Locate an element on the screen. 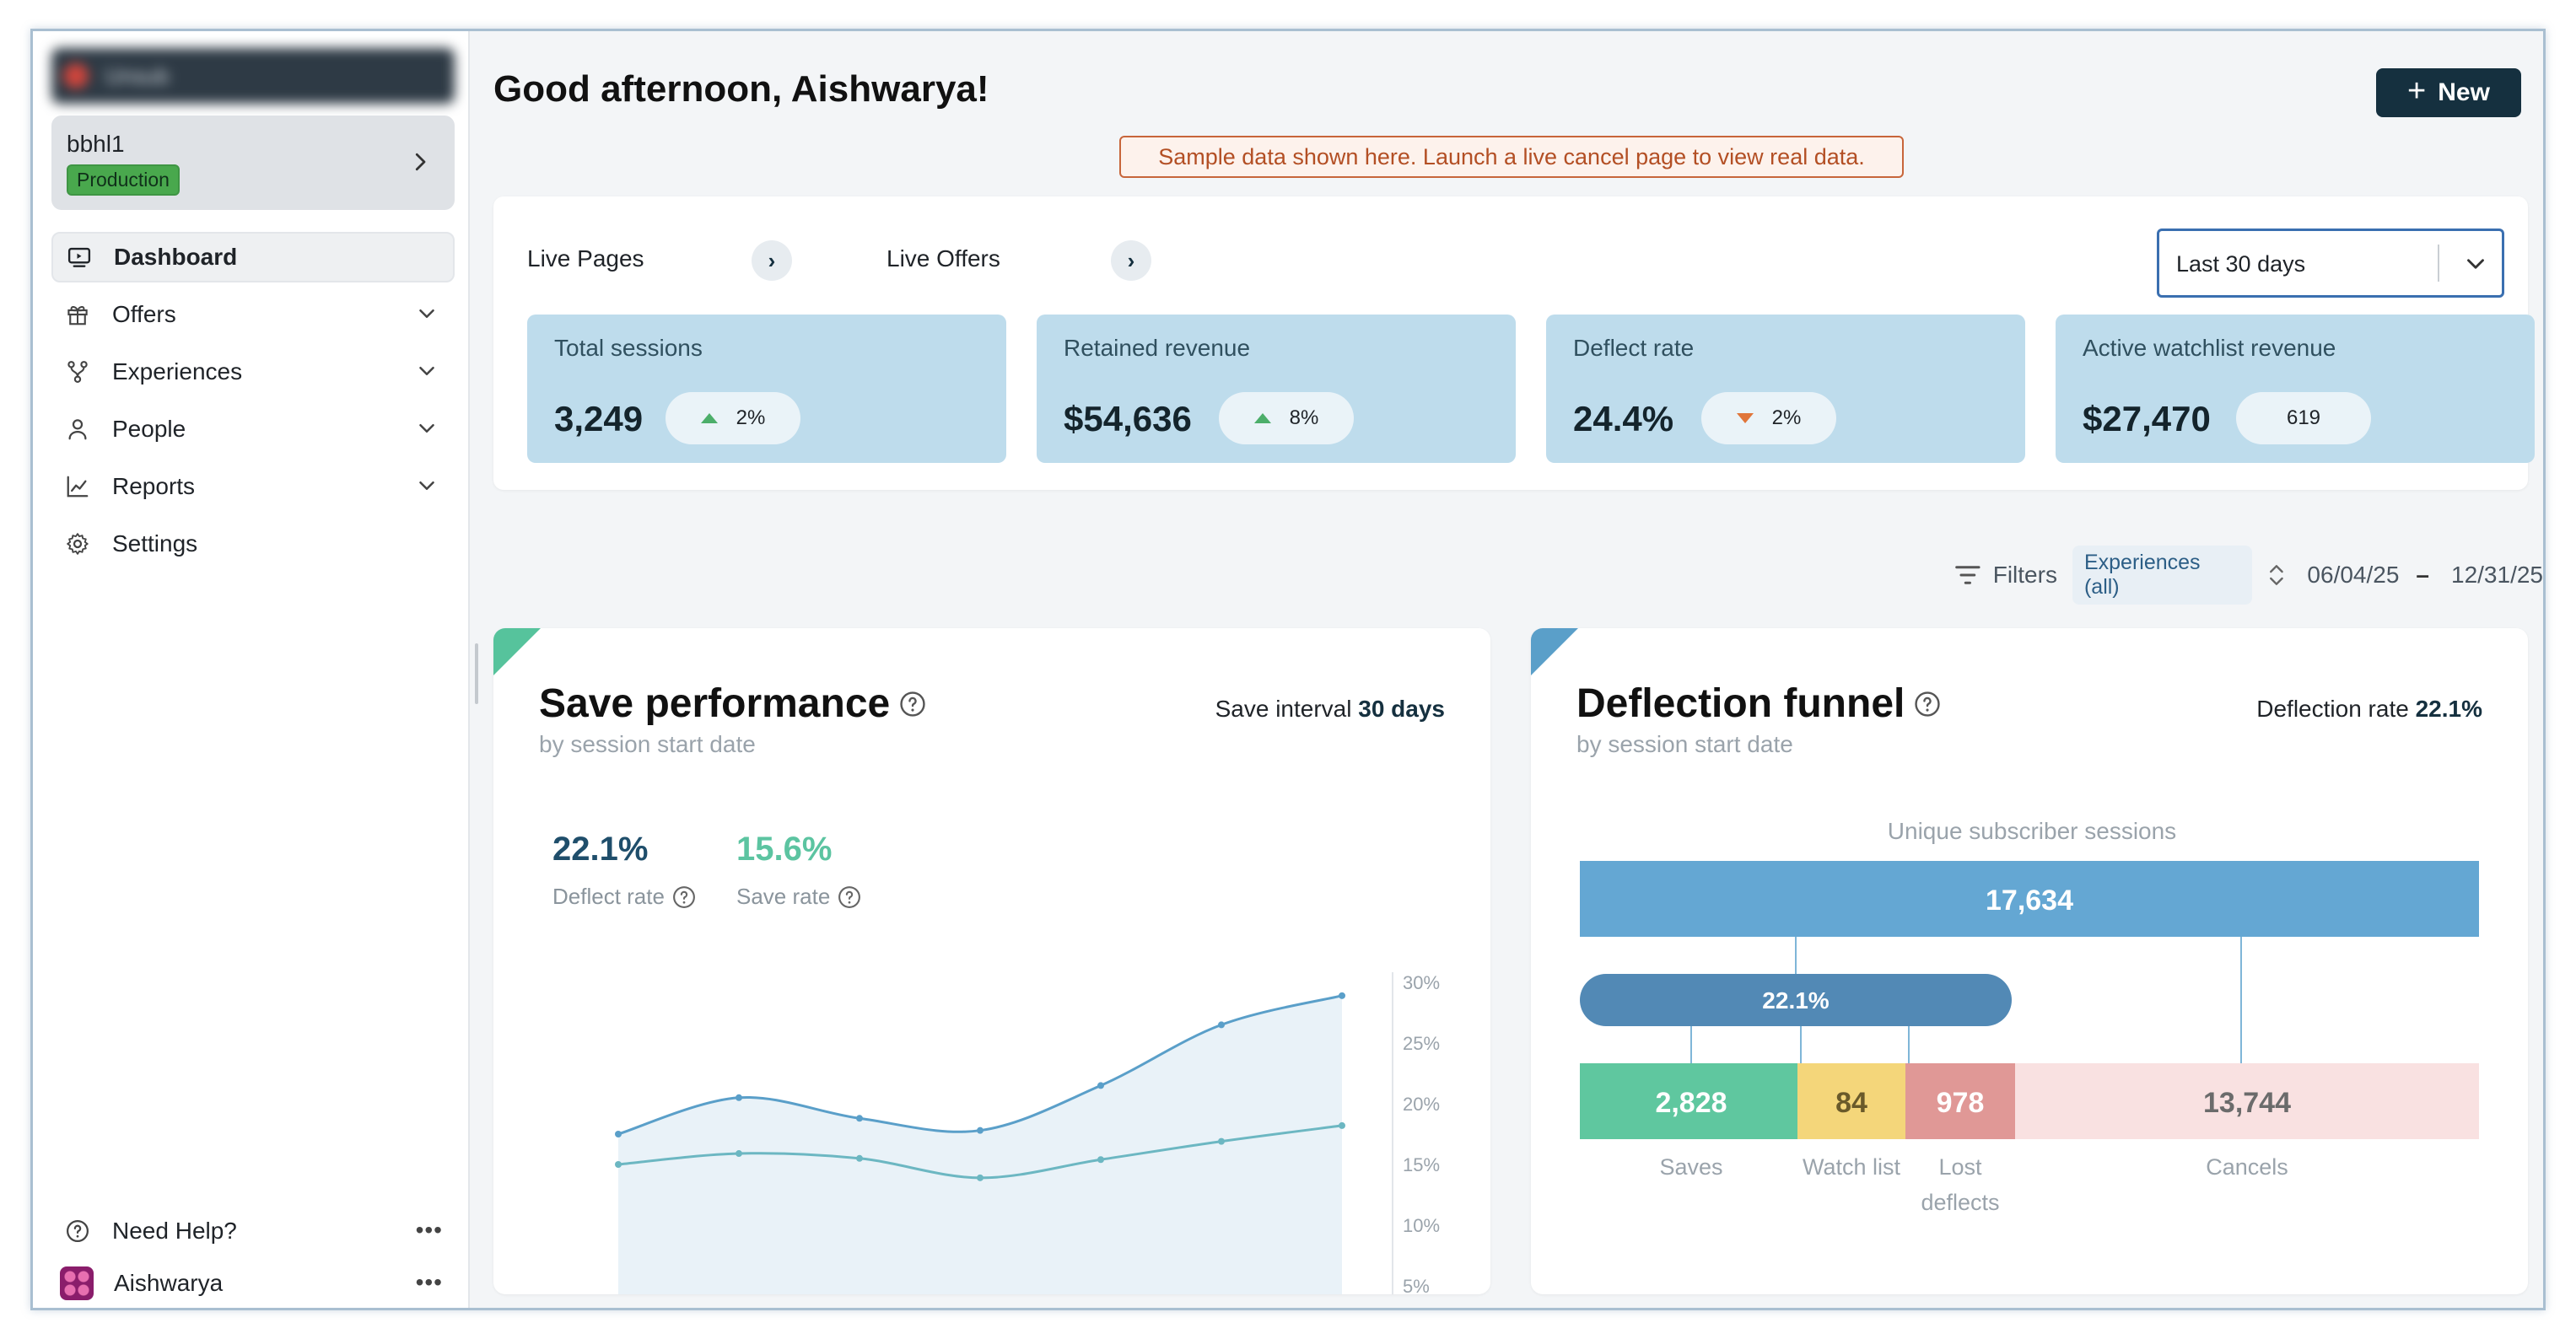 The height and width of the screenshot is (1339, 2576). kpi-count-badge: 619 is located at coordinates (2303, 418).